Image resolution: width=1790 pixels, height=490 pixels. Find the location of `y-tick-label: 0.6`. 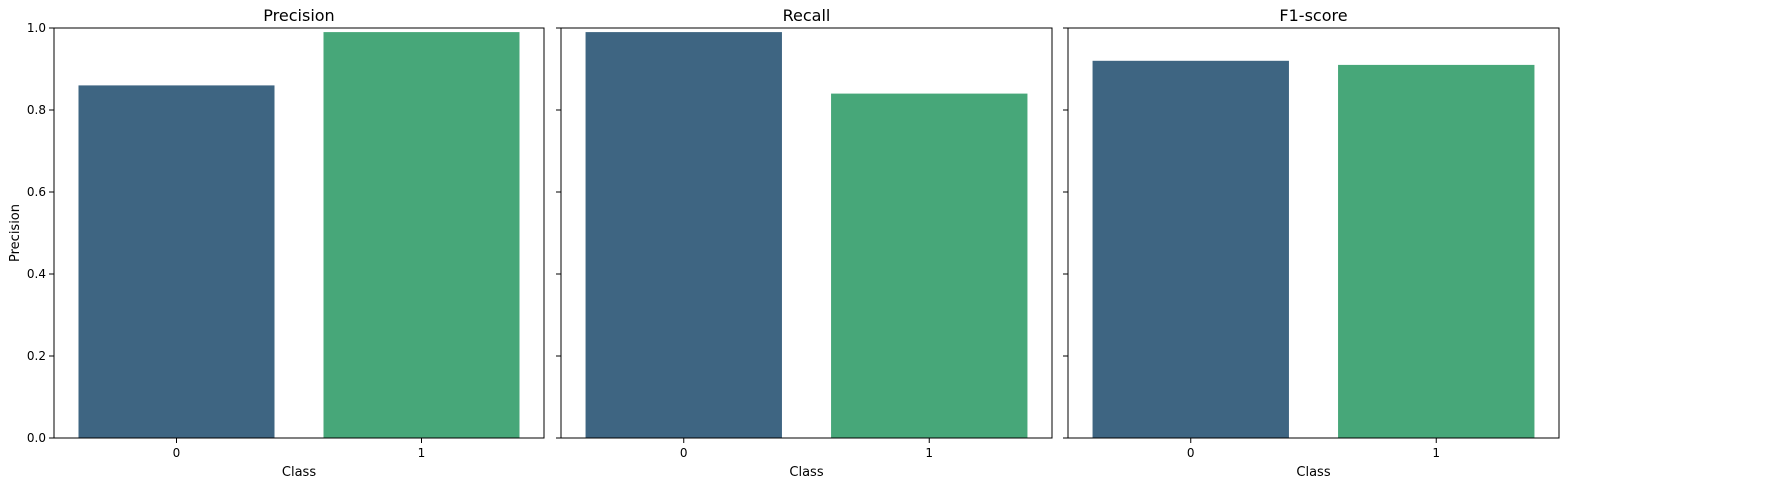

y-tick-label: 0.6 is located at coordinates (36, 192).